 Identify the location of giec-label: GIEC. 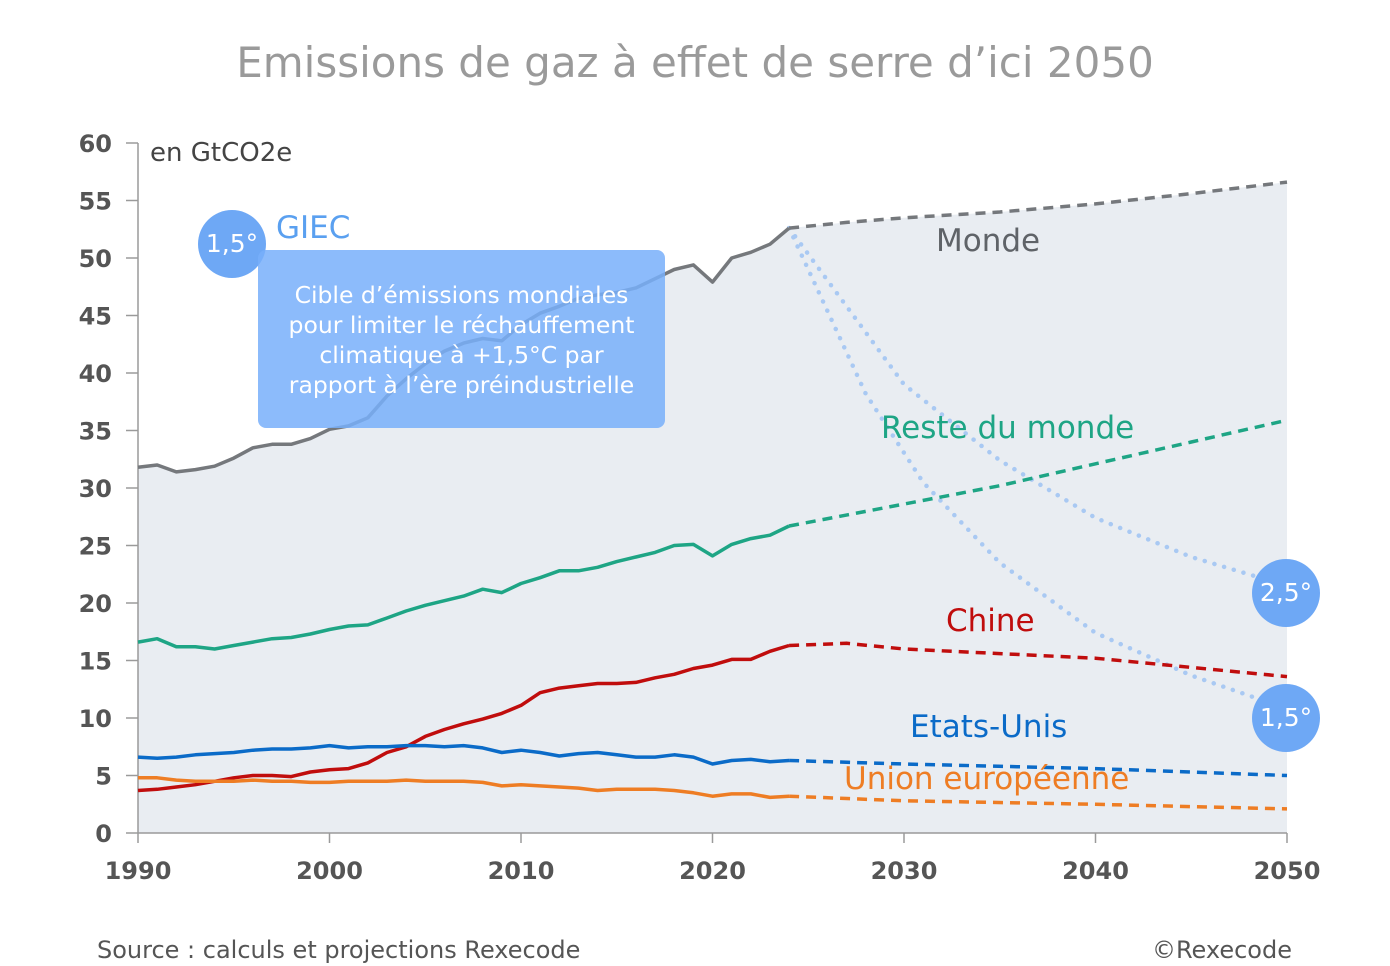
(313, 228).